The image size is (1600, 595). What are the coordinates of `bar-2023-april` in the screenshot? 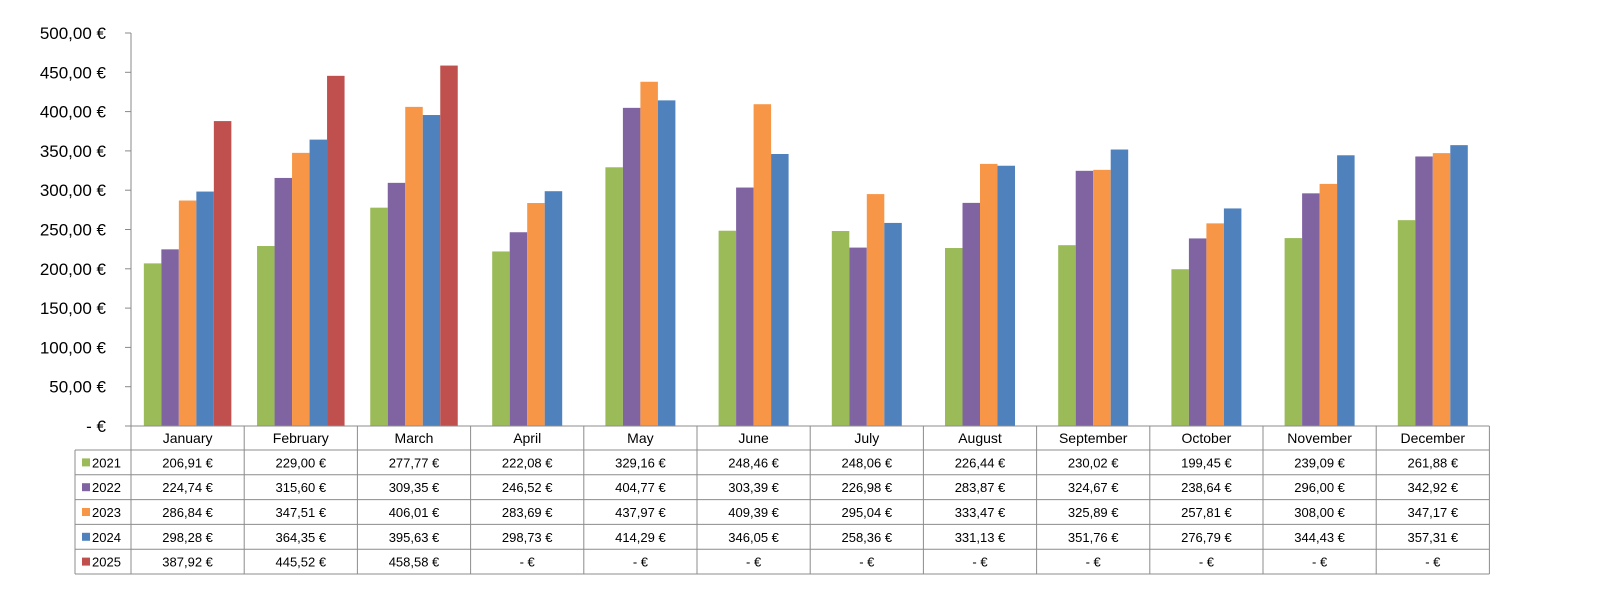 It's located at (536, 314).